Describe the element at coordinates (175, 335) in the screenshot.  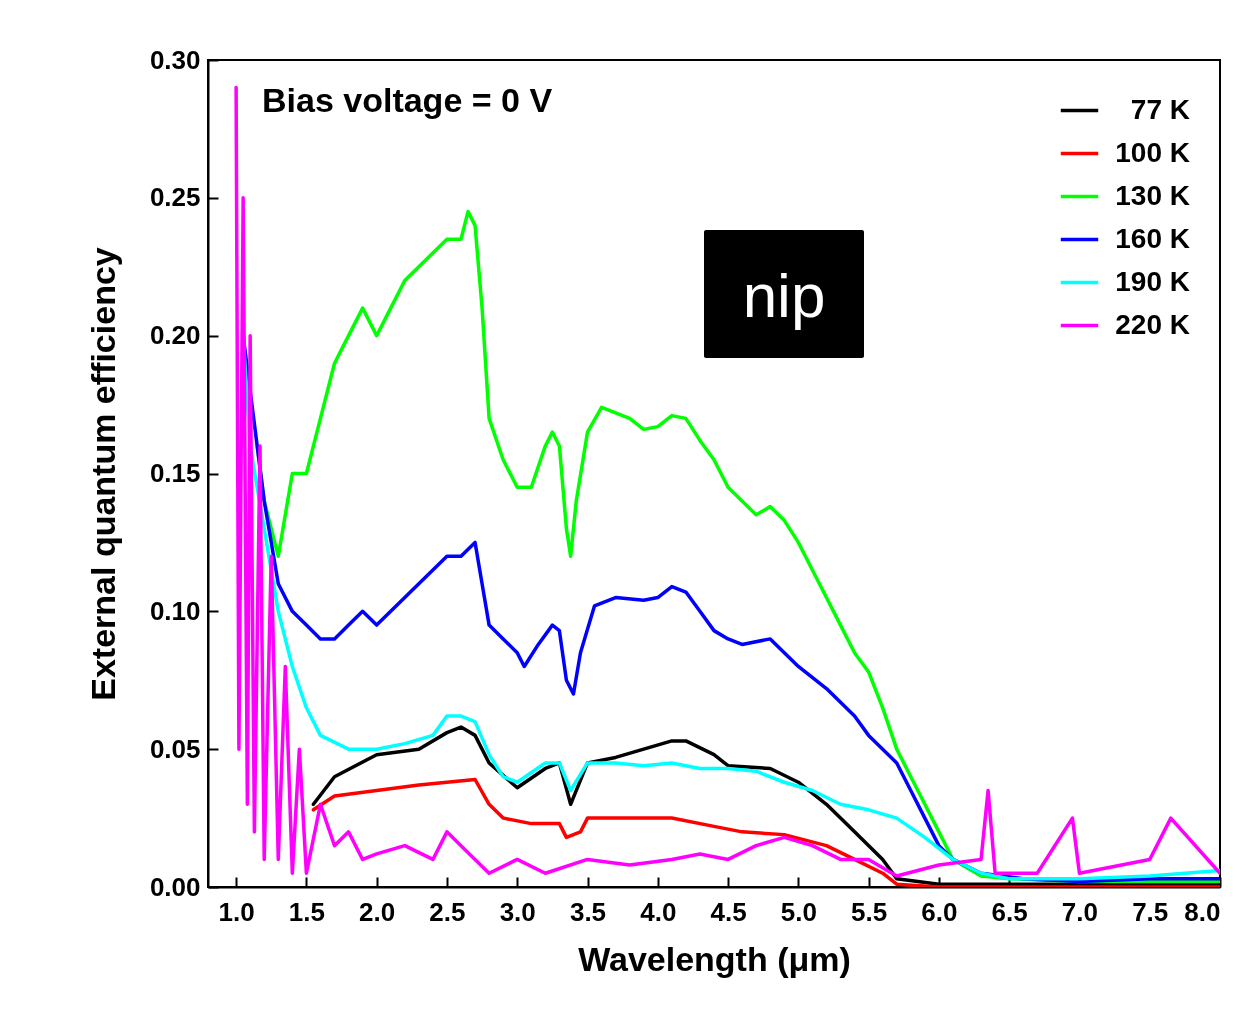
I see `y-tick-label: 0.20` at that location.